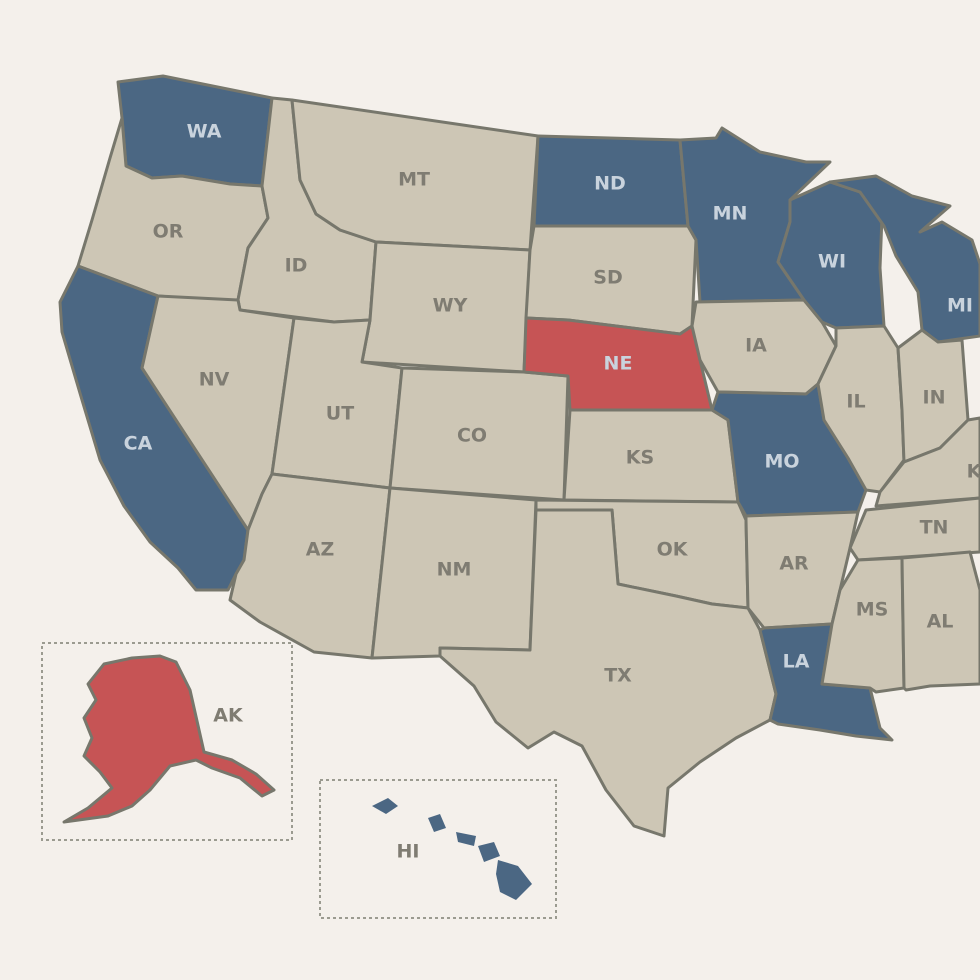  I want to click on label-tx: TX, so click(618, 676).